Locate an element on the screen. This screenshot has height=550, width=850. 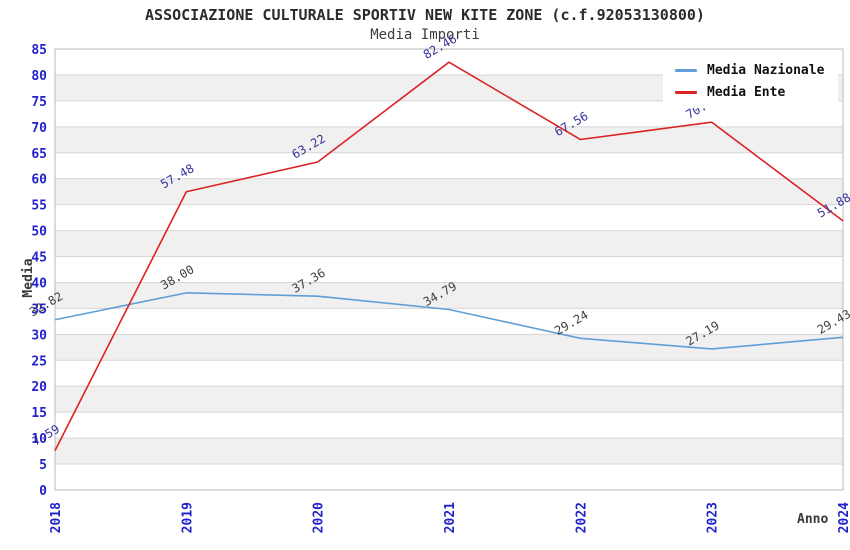
legend: Media Nazionale Media Ente is located at coordinates (751, 82).